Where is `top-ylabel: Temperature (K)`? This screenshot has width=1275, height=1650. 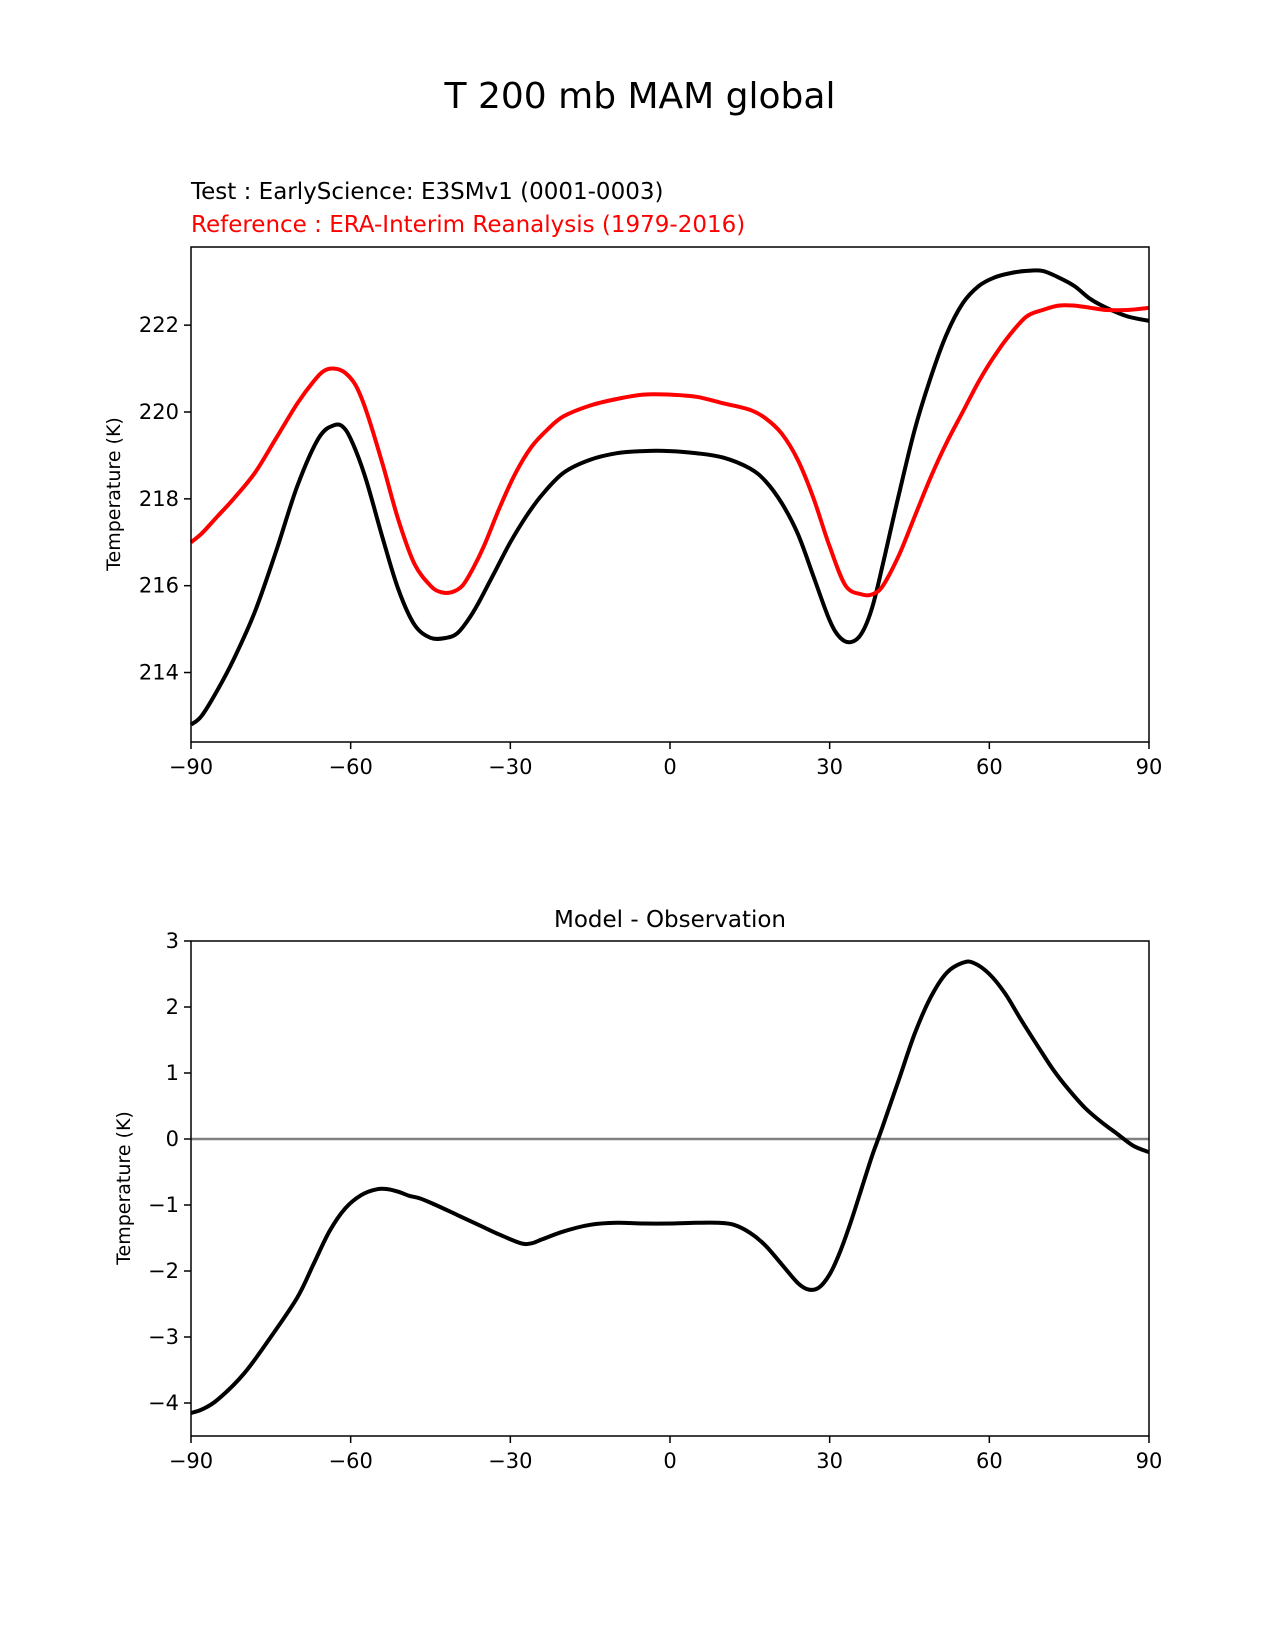 top-ylabel: Temperature (K) is located at coordinates (114, 494).